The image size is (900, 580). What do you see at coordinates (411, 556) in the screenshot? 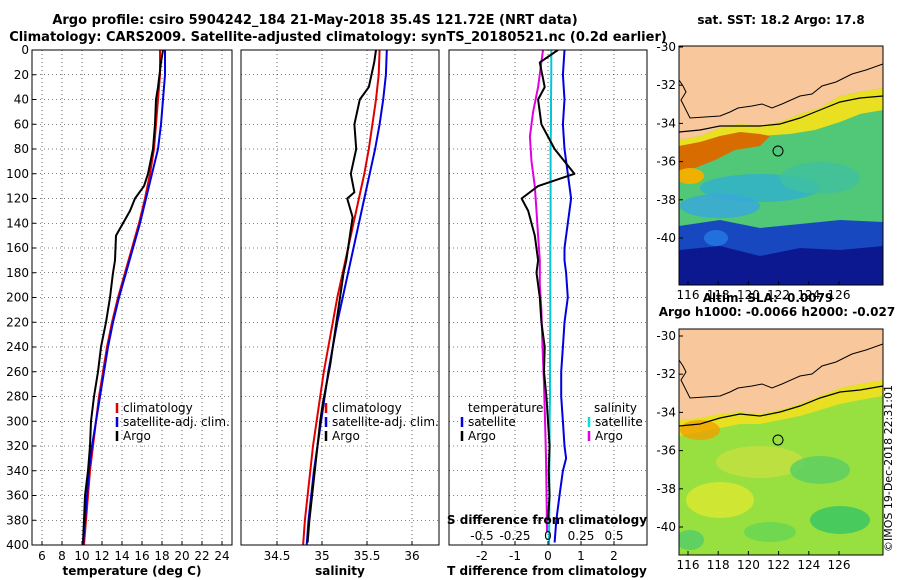
I see `x-tick-label: 36` at bounding box center [411, 556].